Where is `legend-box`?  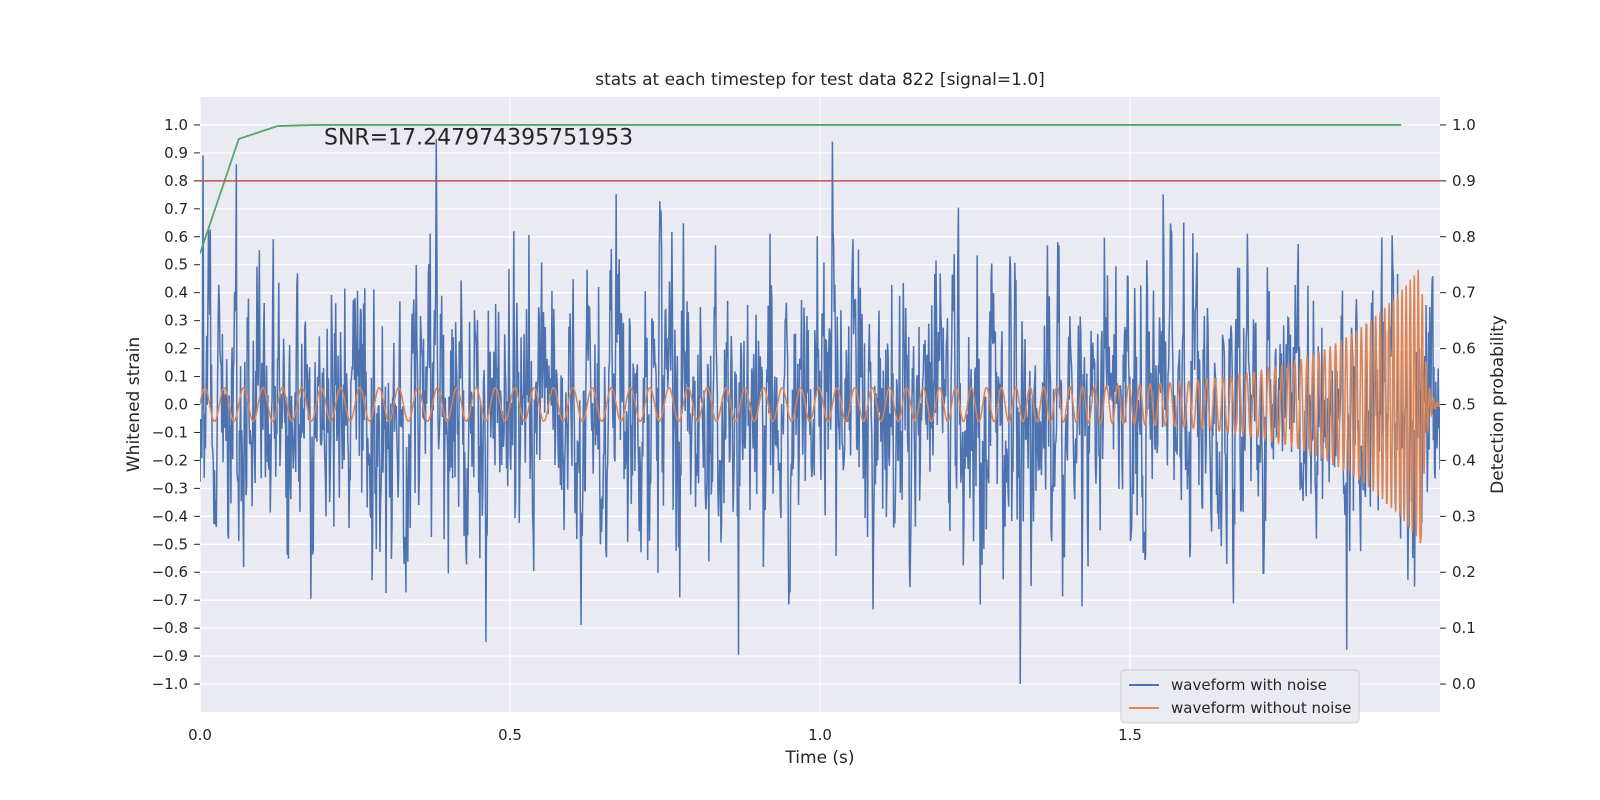 legend-box is located at coordinates (1240, 696).